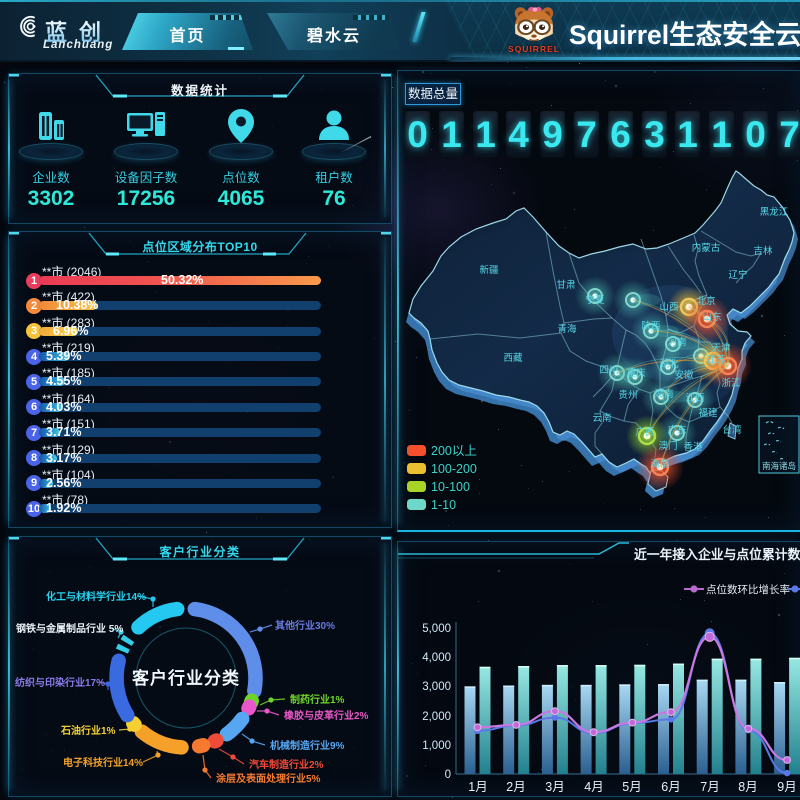 The height and width of the screenshot is (800, 800). Describe the element at coordinates (786, 787) in the screenshot. I see `svg-text: 9月` at that location.